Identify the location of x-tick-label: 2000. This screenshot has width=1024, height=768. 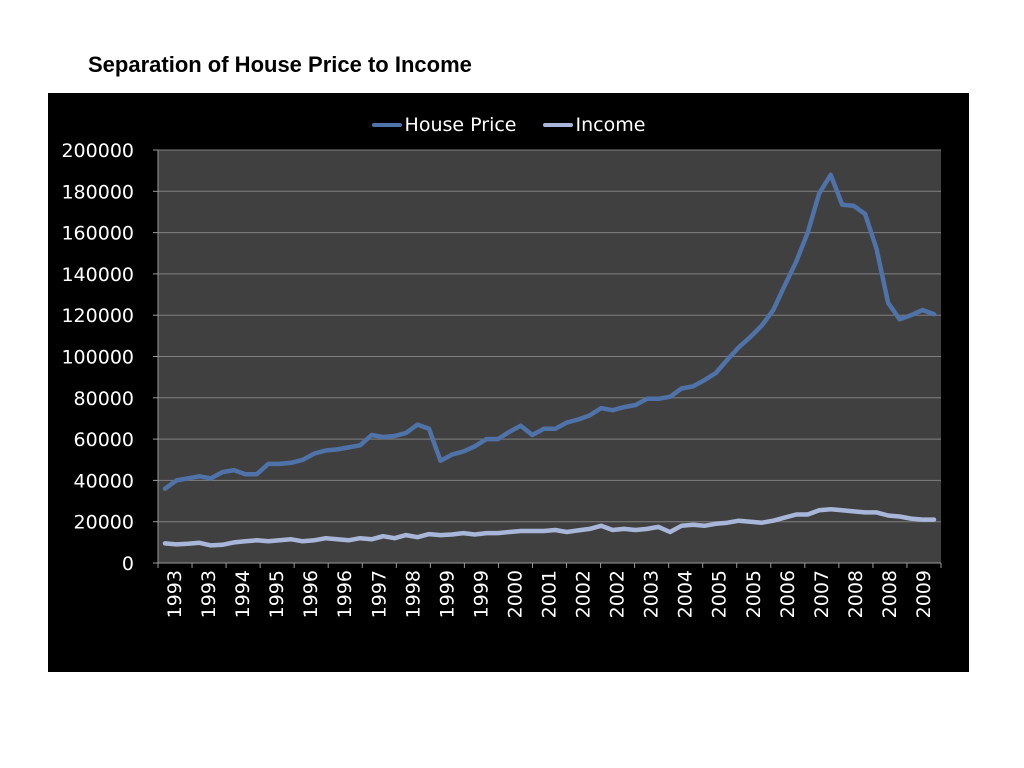
(515, 594).